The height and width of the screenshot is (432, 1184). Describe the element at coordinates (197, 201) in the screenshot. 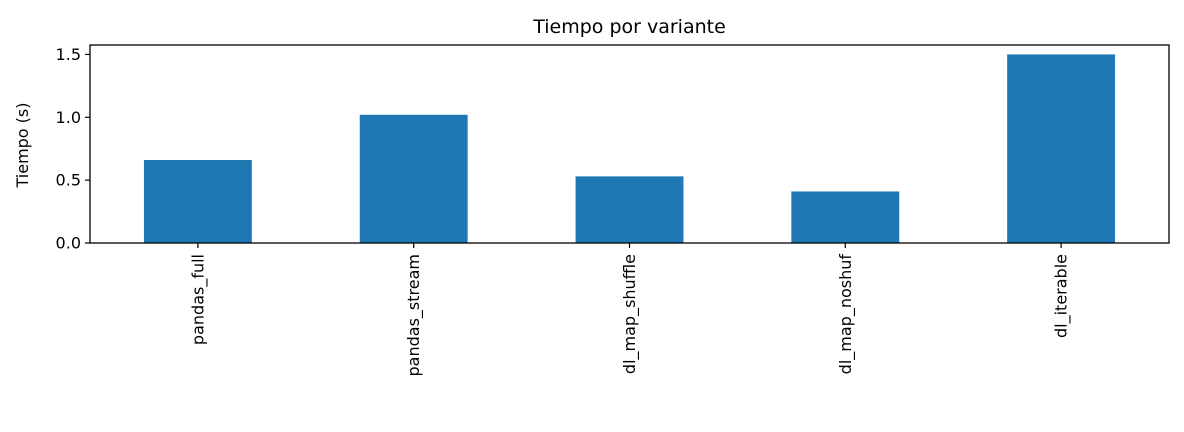

I see `bar-pandas_full` at that location.